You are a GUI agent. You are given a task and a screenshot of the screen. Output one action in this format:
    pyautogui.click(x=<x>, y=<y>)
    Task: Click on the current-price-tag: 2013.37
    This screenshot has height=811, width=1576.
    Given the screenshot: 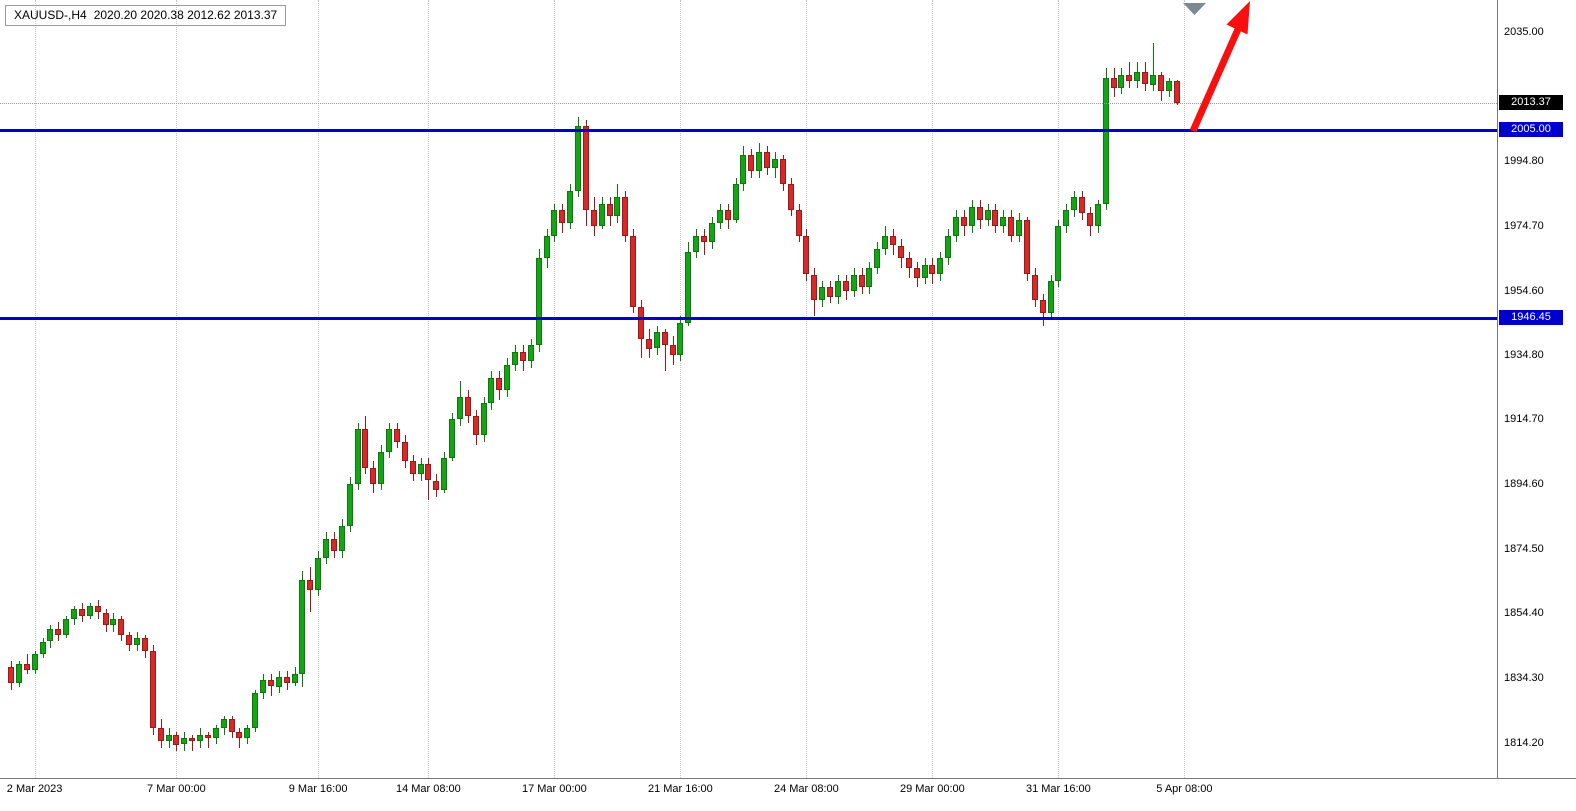 What is the action you would take?
    pyautogui.click(x=1531, y=102)
    